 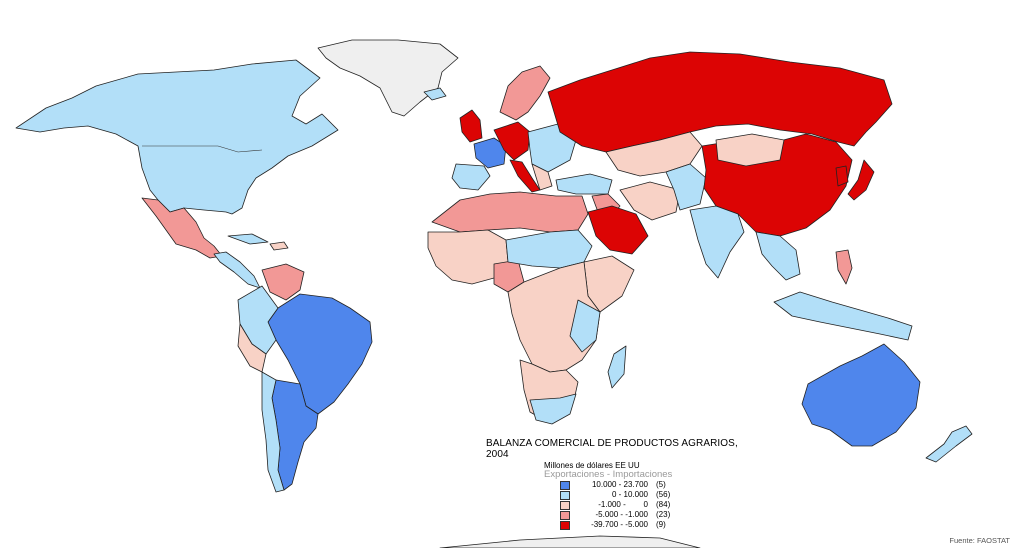 I want to click on region-new-zealand, so click(x=949, y=444).